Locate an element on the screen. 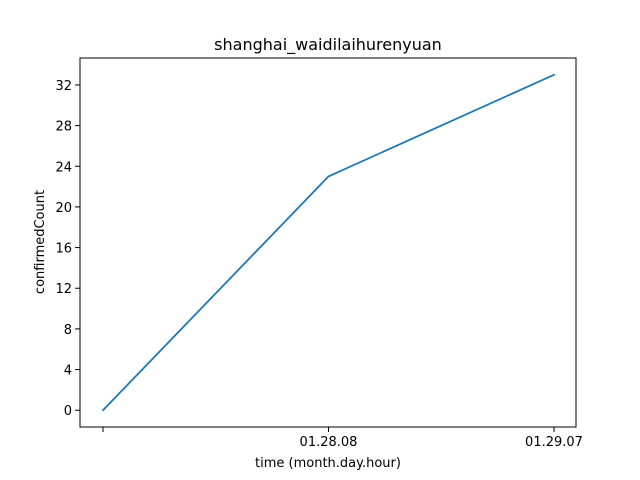  y-tick-label: 0 is located at coordinates (68, 411).